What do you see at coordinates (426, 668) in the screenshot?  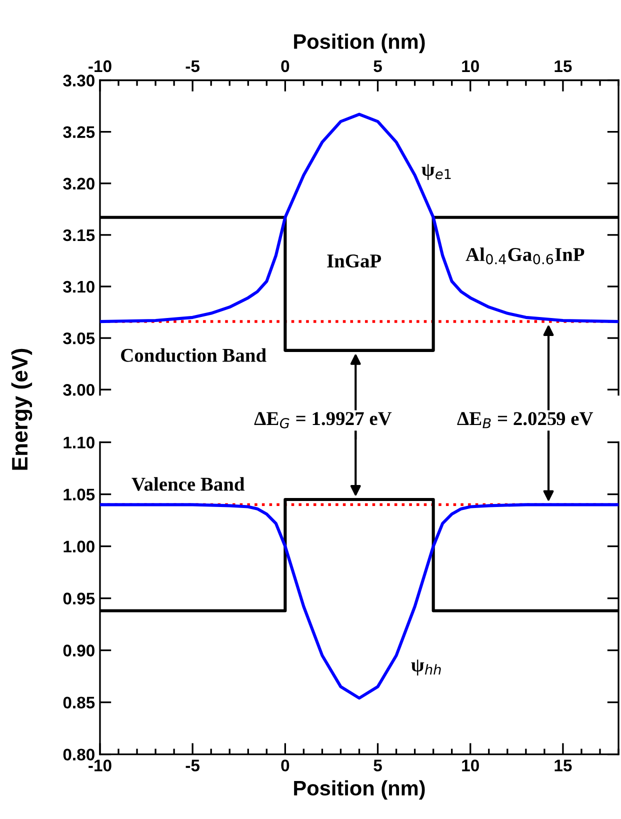 I see `annotation: ψ$_{hh}$` at bounding box center [426, 668].